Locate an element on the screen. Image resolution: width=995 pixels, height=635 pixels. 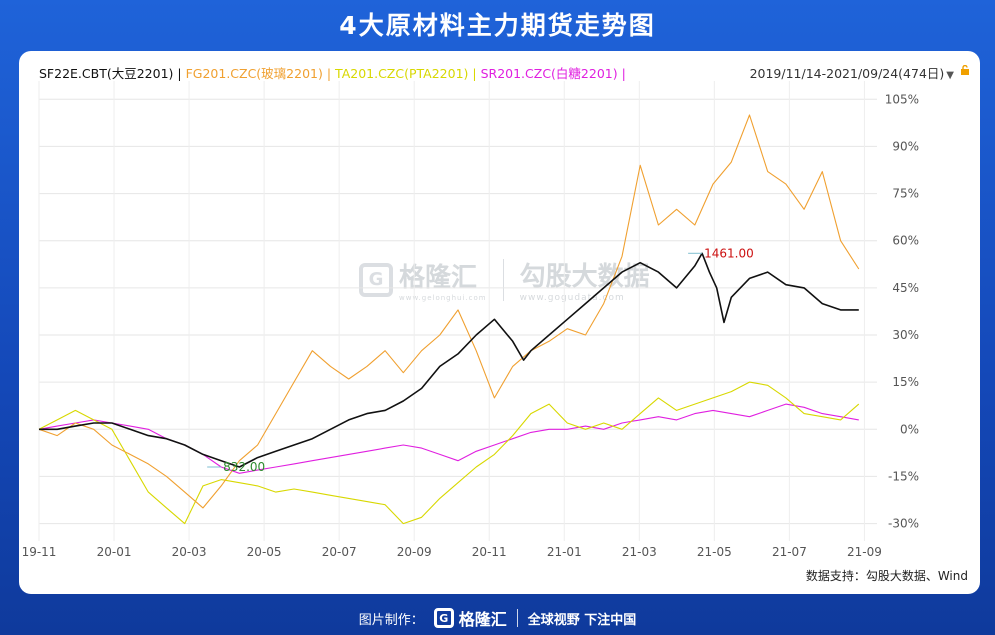
x-tick-label: 21-07 is located at coordinates (789, 552).